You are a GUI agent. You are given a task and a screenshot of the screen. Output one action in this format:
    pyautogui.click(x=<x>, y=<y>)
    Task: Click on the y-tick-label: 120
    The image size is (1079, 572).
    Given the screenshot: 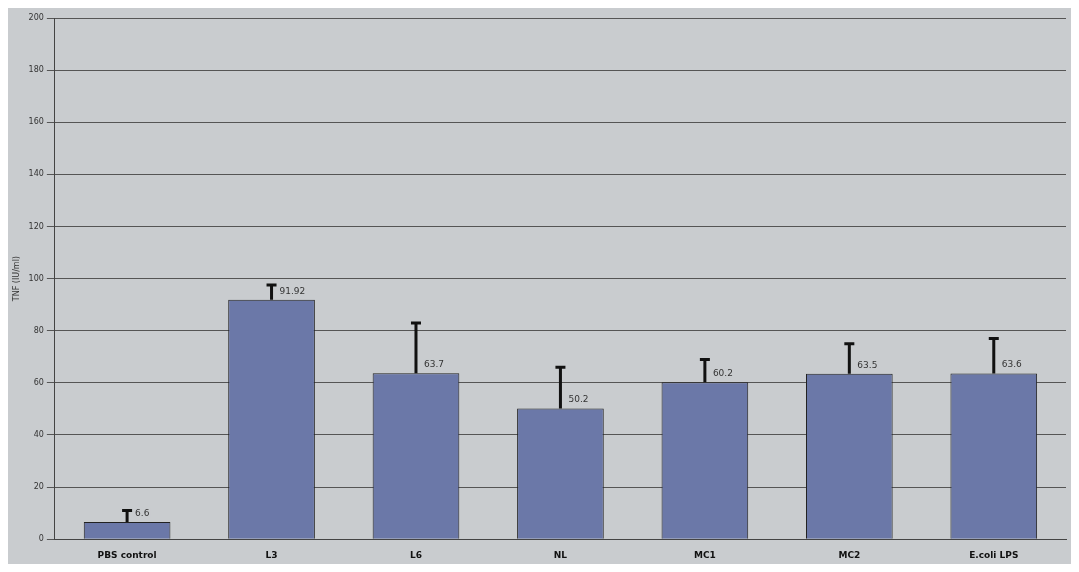 What is the action you would take?
    pyautogui.click(x=36, y=226)
    